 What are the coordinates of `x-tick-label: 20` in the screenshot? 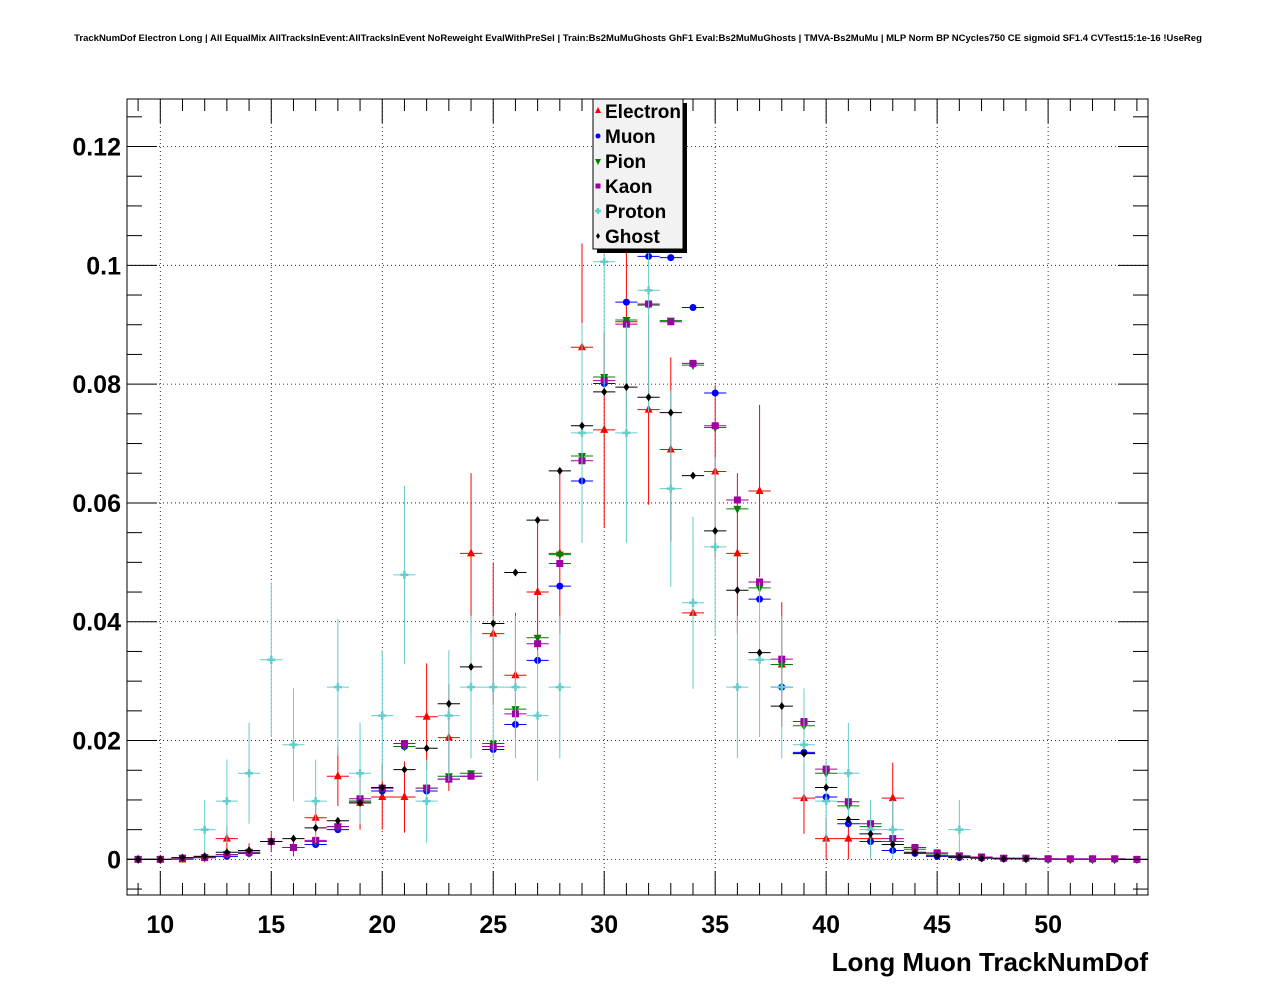 It's located at (382, 925).